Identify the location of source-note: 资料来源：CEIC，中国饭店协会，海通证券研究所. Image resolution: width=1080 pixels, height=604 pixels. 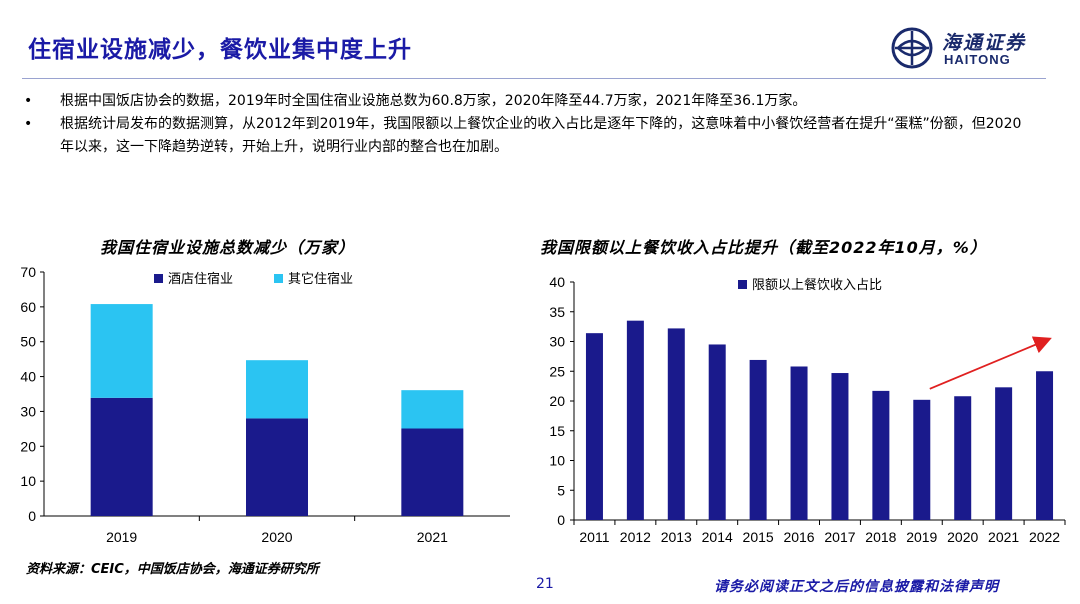
(172, 569).